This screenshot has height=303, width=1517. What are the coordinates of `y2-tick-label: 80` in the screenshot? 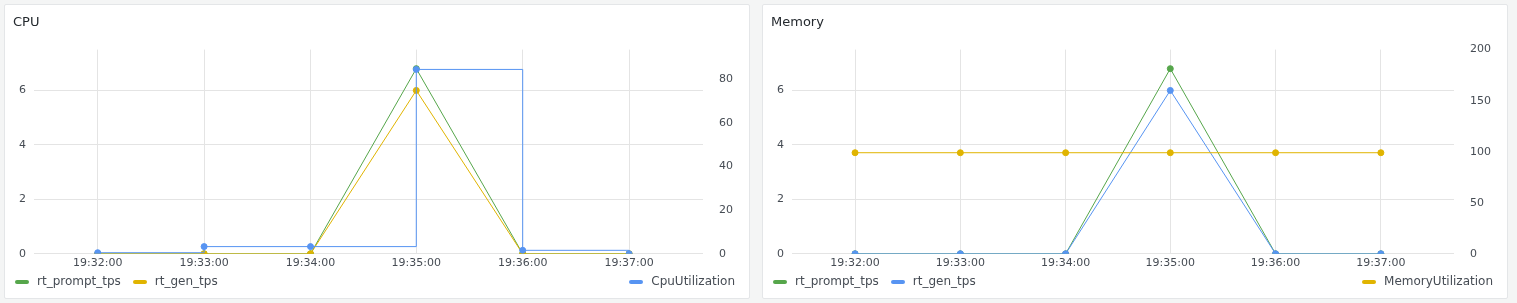 It's located at (726, 79).